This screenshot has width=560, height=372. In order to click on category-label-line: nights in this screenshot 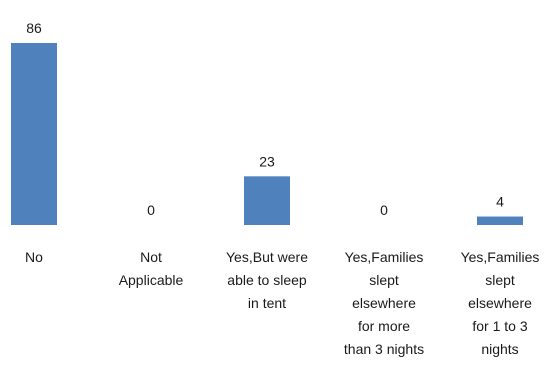, I will do `click(499, 349)`.